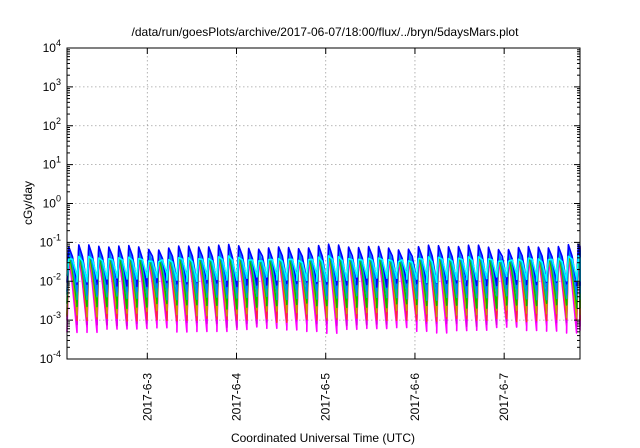 Image resolution: width=640 pixels, height=448 pixels. What do you see at coordinates (50, 279) in the screenshot?
I see `y-tick-label: 10⁻²` at bounding box center [50, 279].